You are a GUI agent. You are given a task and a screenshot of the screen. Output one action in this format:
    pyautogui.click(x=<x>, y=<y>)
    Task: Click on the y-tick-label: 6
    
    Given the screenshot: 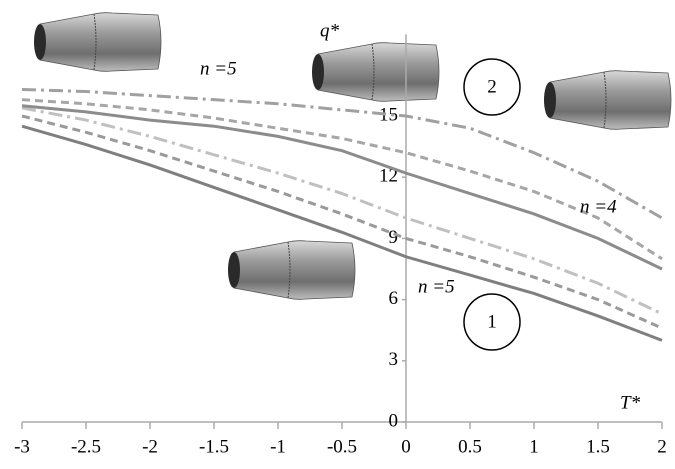 What is the action you would take?
    pyautogui.click(x=394, y=298)
    